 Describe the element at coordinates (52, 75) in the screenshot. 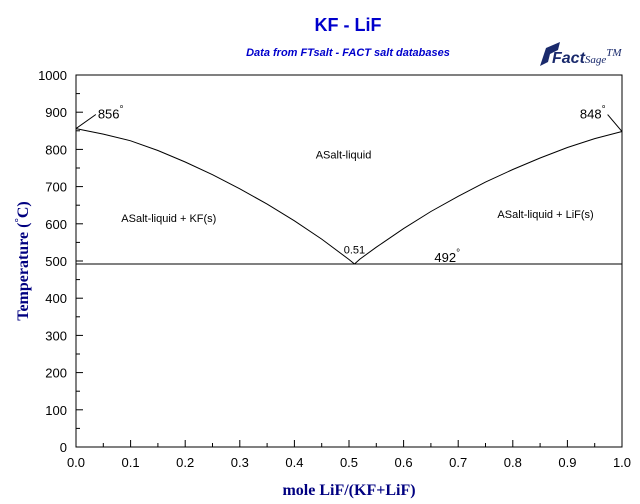

I see `y-tick-label: 1000` at that location.